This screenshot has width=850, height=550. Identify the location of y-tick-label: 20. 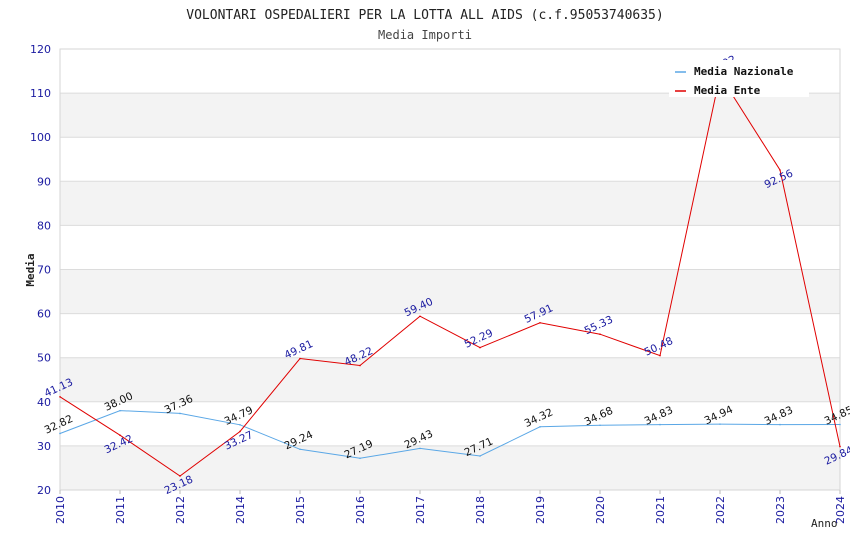
(44, 490).